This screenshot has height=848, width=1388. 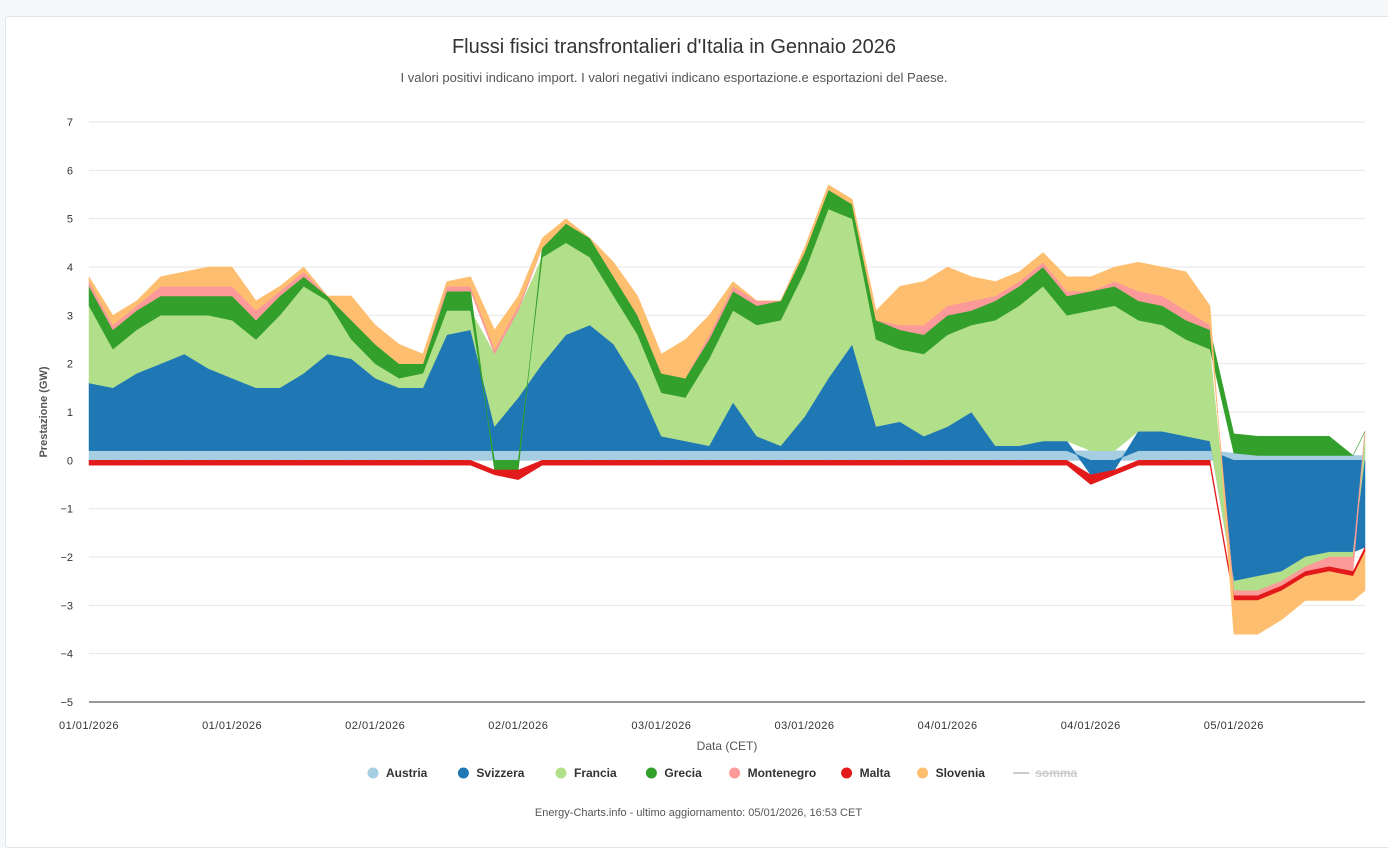 What do you see at coordinates (66, 703) in the screenshot?
I see `y-tick-label: −5` at bounding box center [66, 703].